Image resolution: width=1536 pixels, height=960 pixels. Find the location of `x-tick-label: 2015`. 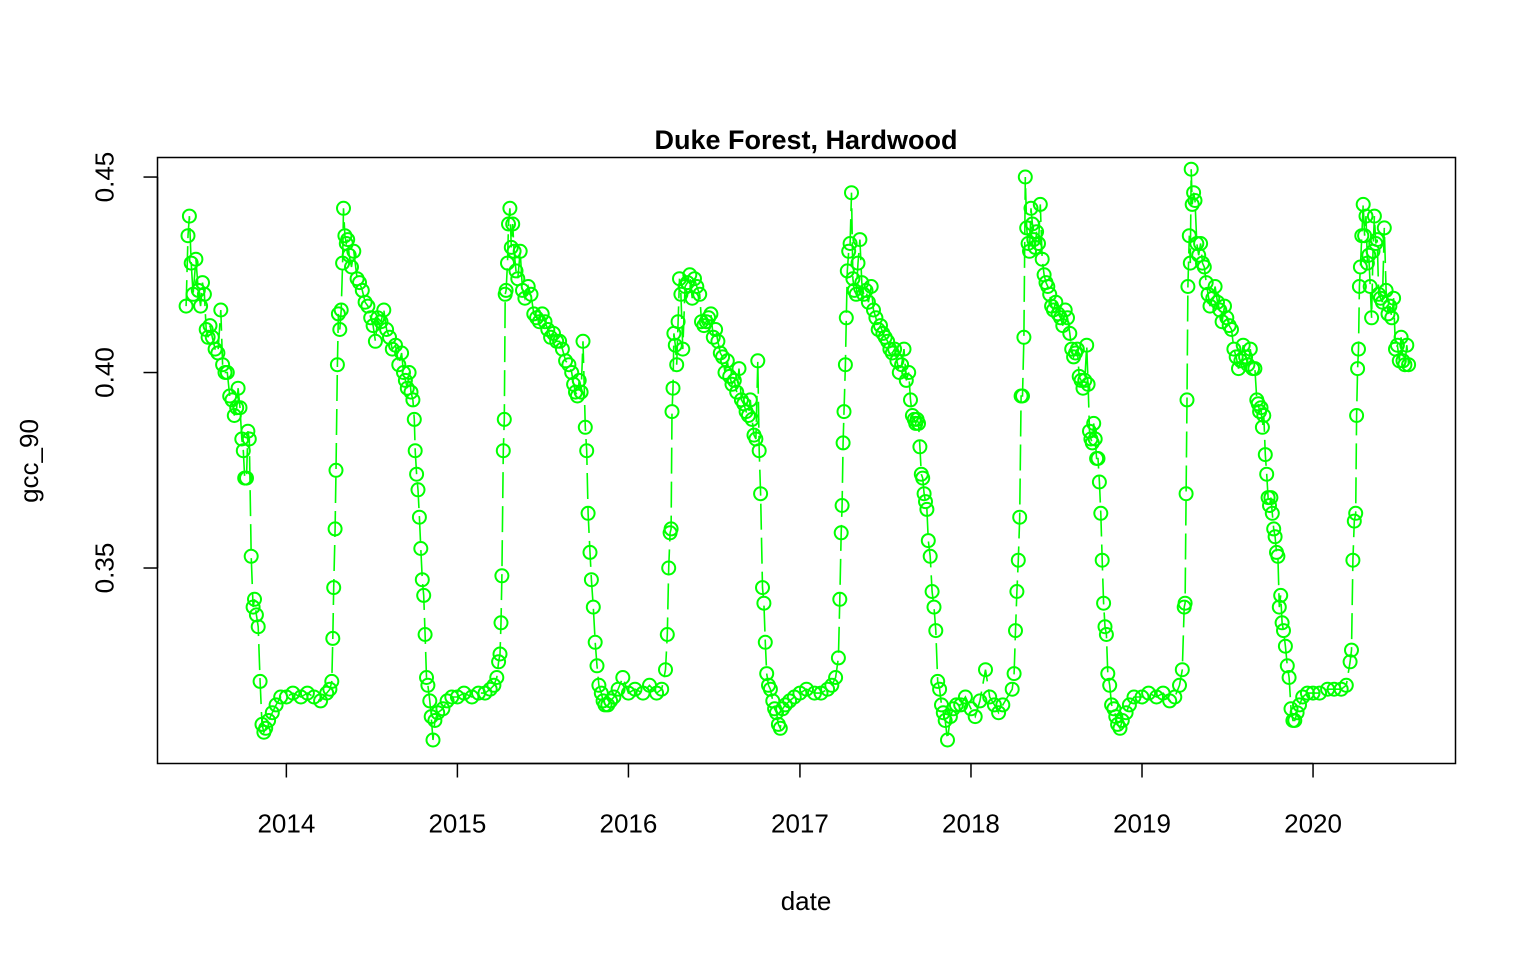

x-tick-label: 2015 is located at coordinates (457, 824).